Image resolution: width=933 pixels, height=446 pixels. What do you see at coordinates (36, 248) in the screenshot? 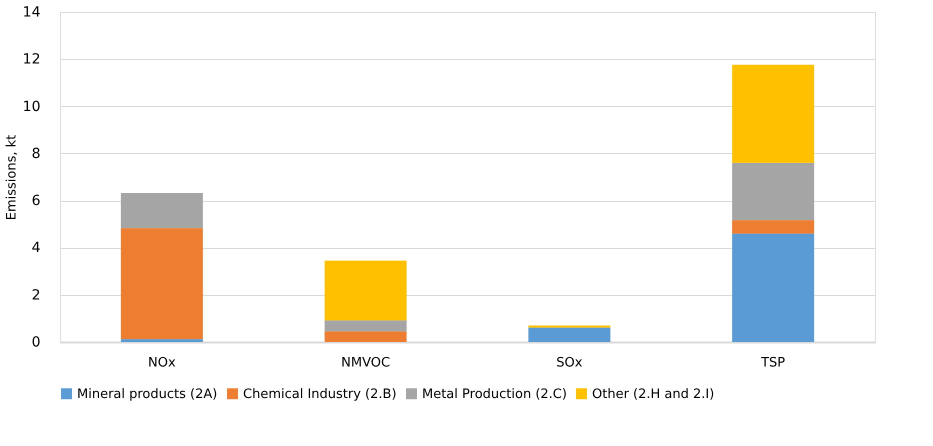
I see `y-tick-label: 4` at bounding box center [36, 248].